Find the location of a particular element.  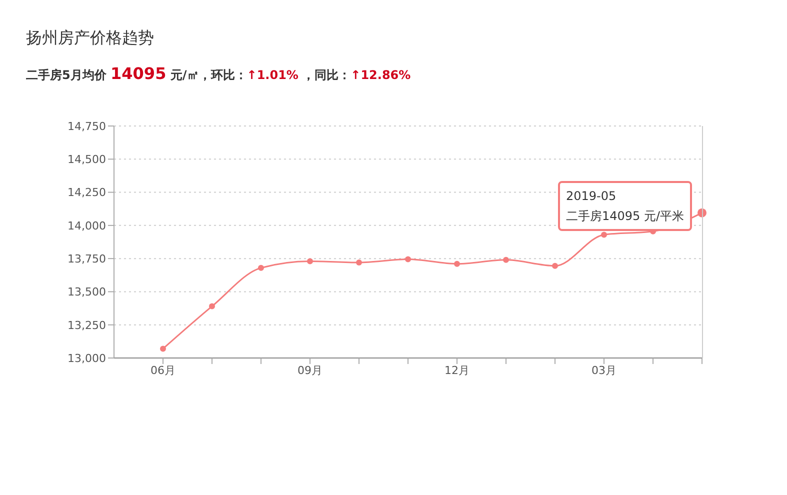

chart-subtitle: 二手房5月均价 14095 元/㎡，环比：↑1.01% ，同比：↑12.86% is located at coordinates (218, 73).